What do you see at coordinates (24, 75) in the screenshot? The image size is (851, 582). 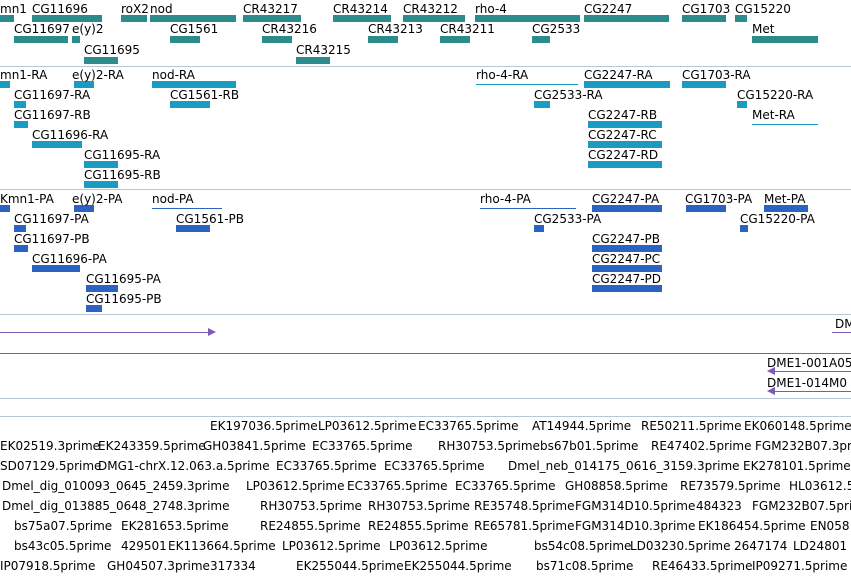 I see `transcript-label: mn1-RA` at bounding box center [24, 75].